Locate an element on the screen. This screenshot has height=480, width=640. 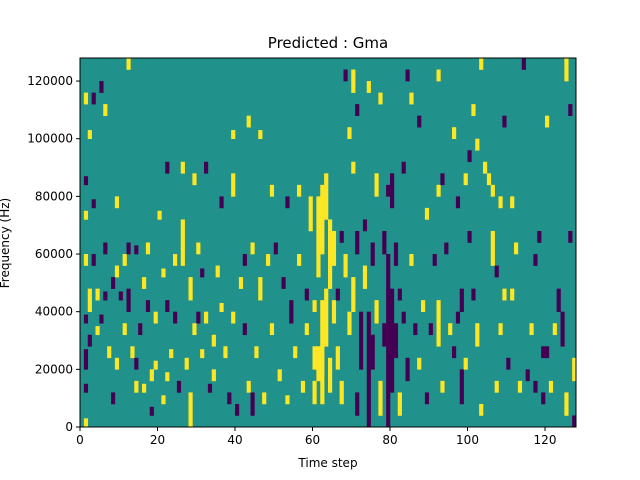
y-tick-label: 100000 is located at coordinates (50, 139).